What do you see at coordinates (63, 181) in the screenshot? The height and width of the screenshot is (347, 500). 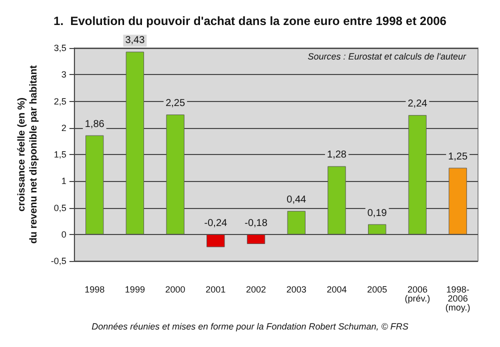 I see `y-tick-label: 1` at bounding box center [63, 181].